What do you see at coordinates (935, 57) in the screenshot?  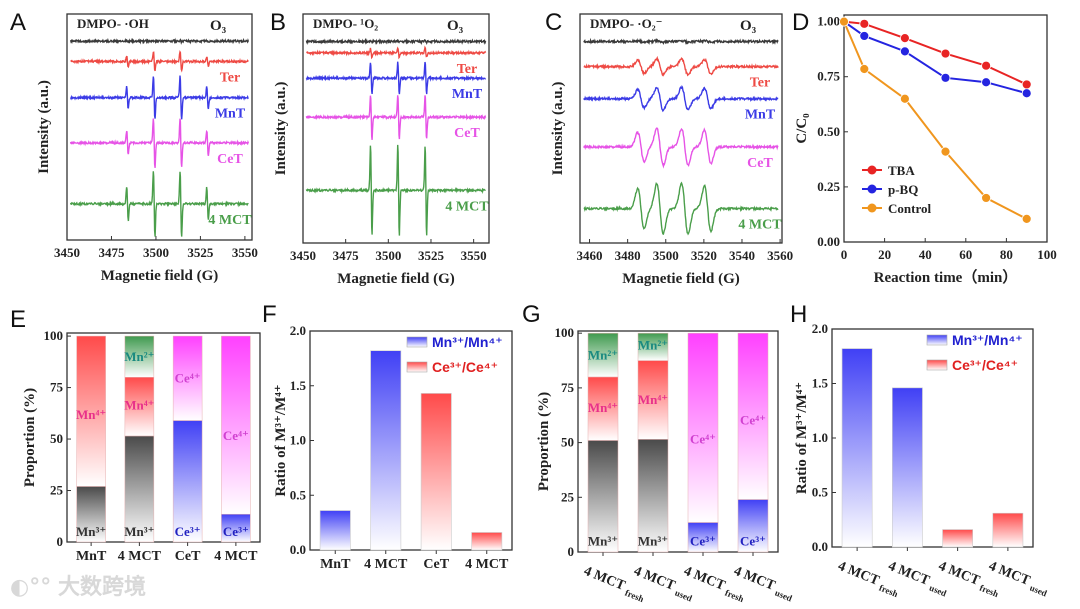 I see `series-line-p-bq` at bounding box center [935, 57].